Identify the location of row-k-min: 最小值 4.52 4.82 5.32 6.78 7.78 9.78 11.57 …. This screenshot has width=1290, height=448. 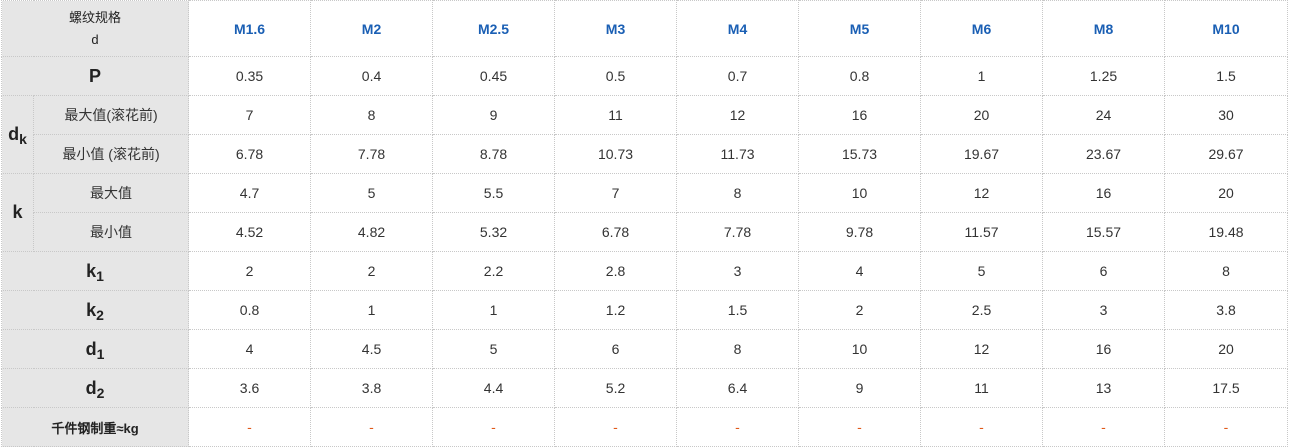
(645, 232).